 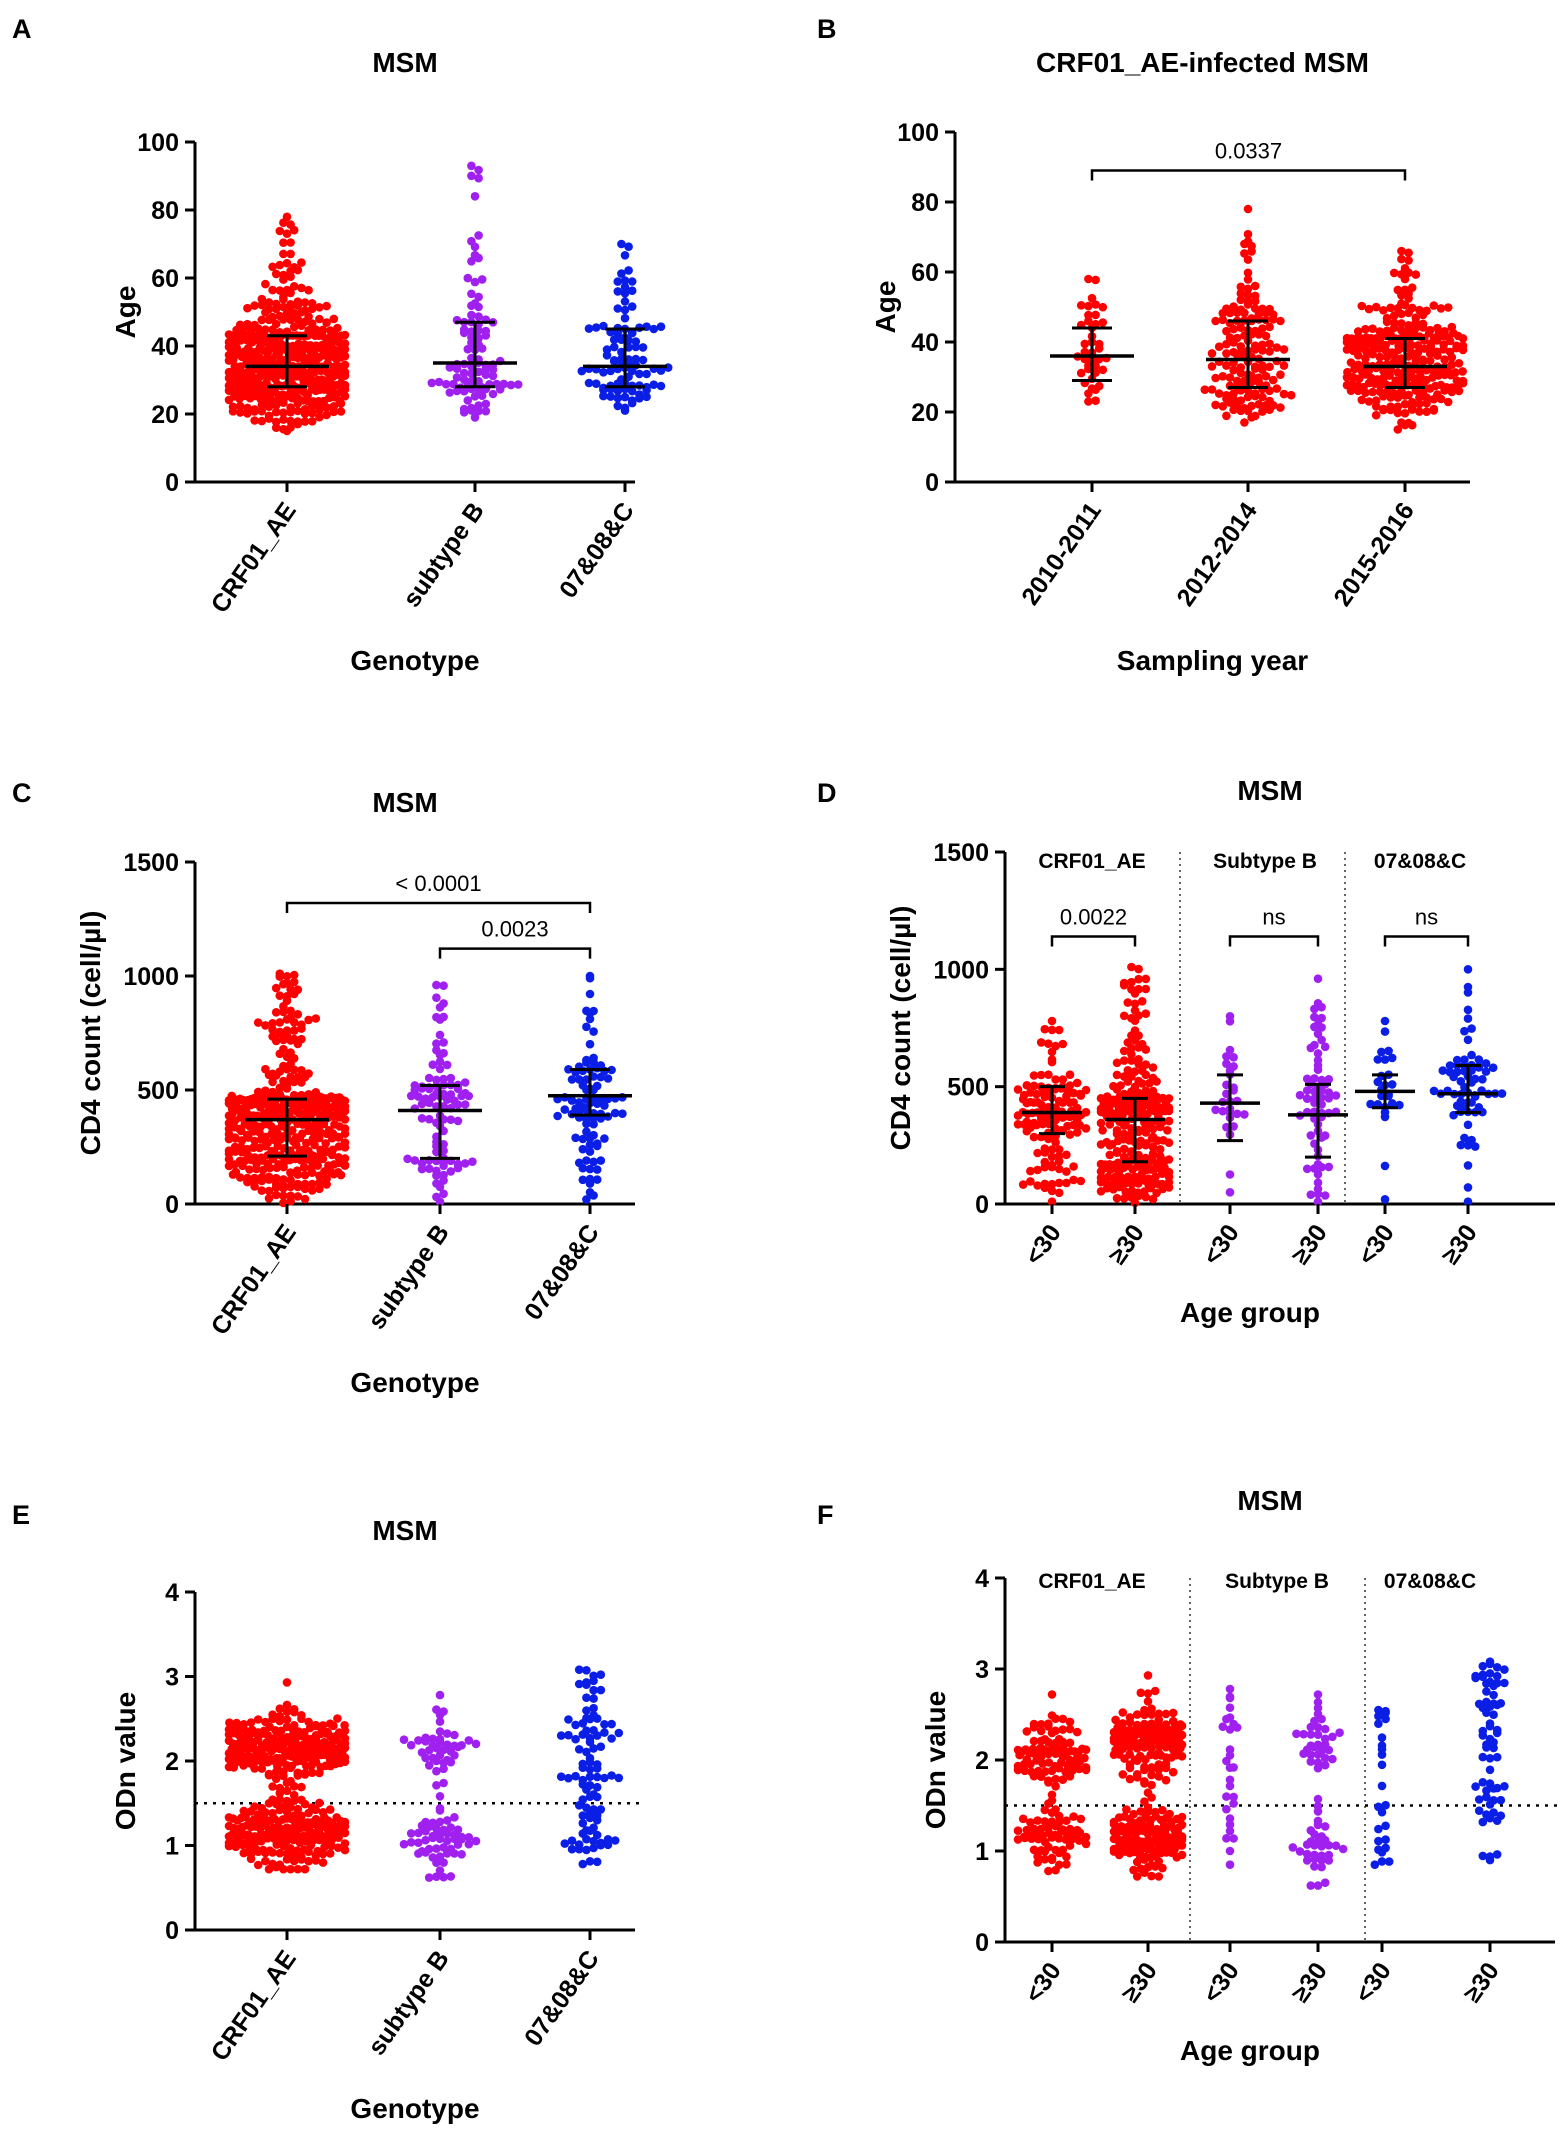 What do you see at coordinates (1481, 1982) in the screenshot?
I see `x-tick-label: ≥30` at bounding box center [1481, 1982].